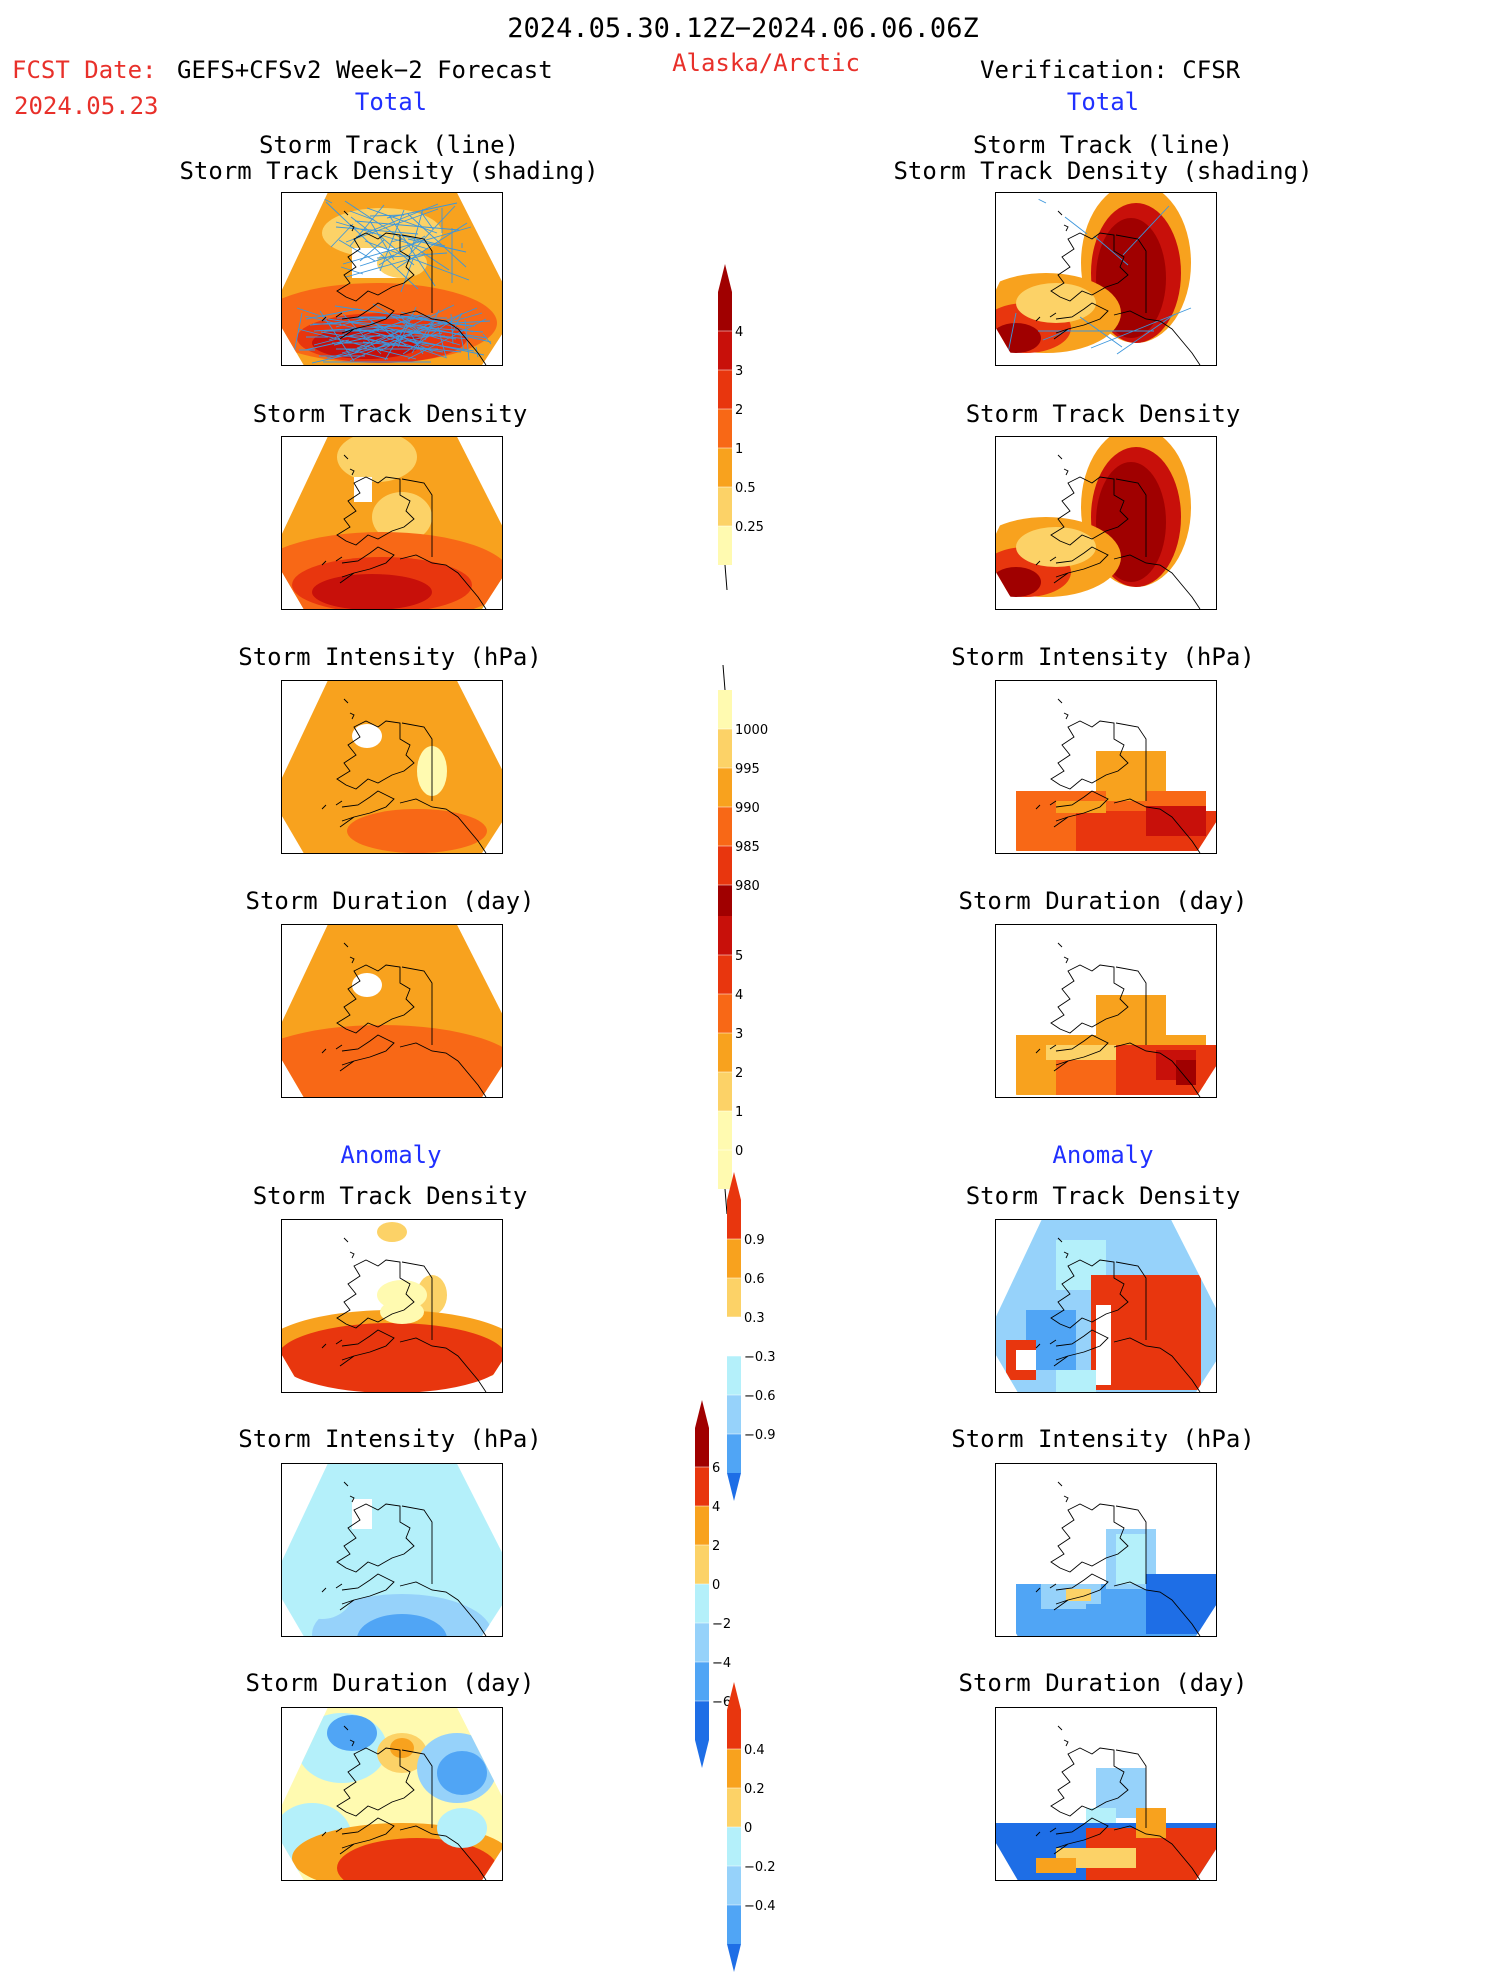 The height and width of the screenshot is (1978, 1487). Describe the element at coordinates (365, 70) in the screenshot. I see `fcst-model: GEFS+CFSv2 Week−2 Forecast` at that location.